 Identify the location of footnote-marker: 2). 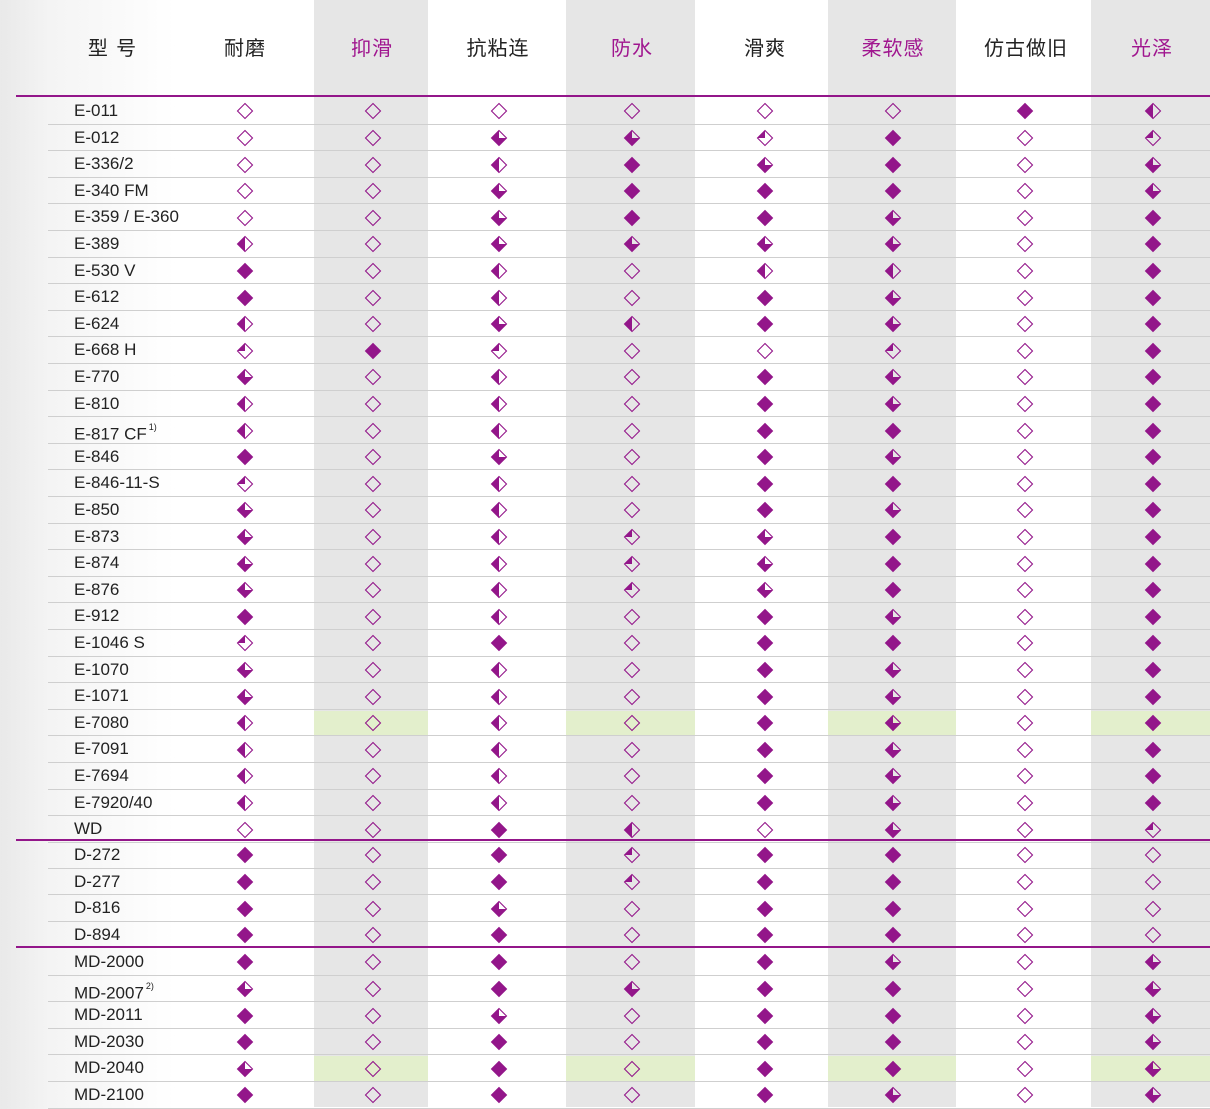
(149, 985).